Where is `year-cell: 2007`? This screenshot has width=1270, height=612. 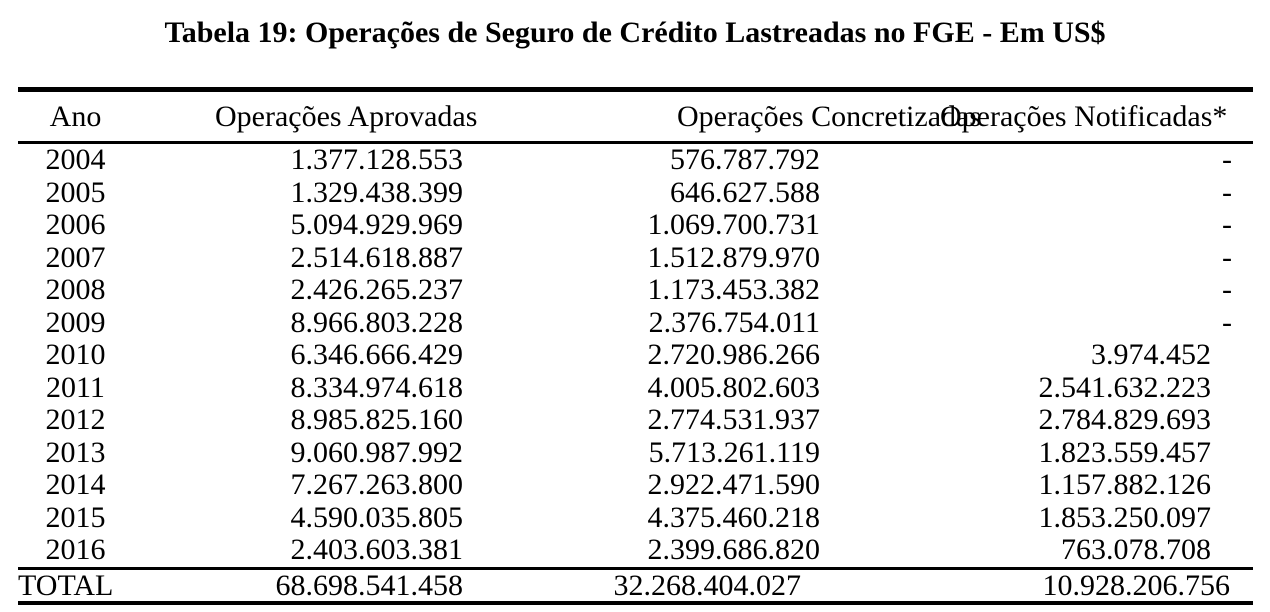 year-cell: 2007 is located at coordinates (75, 257).